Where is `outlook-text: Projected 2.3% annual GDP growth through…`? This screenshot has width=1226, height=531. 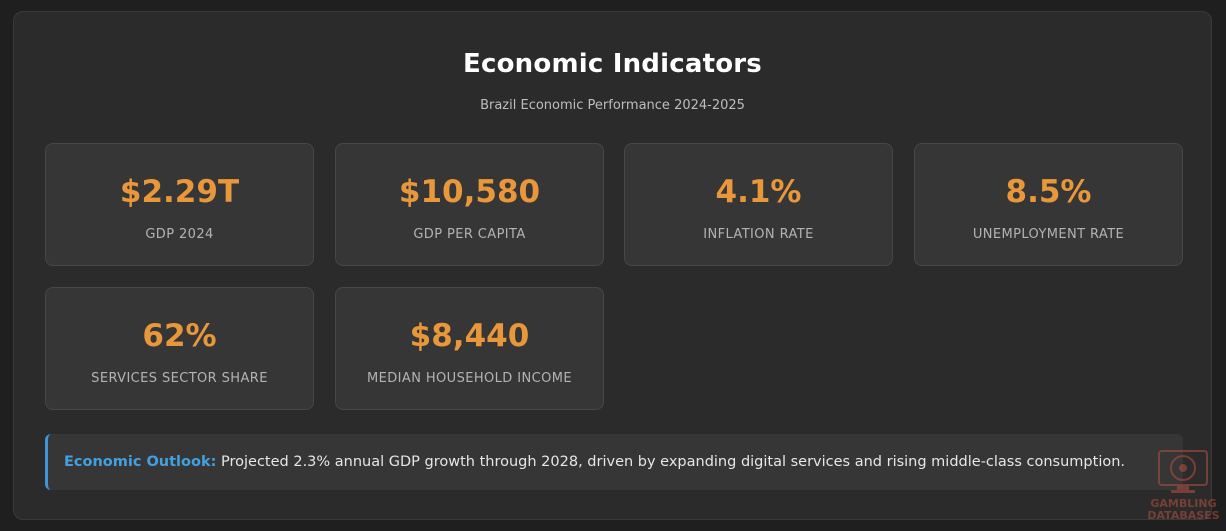
outlook-text: Projected 2.3% annual GDP growth through… is located at coordinates (671, 462).